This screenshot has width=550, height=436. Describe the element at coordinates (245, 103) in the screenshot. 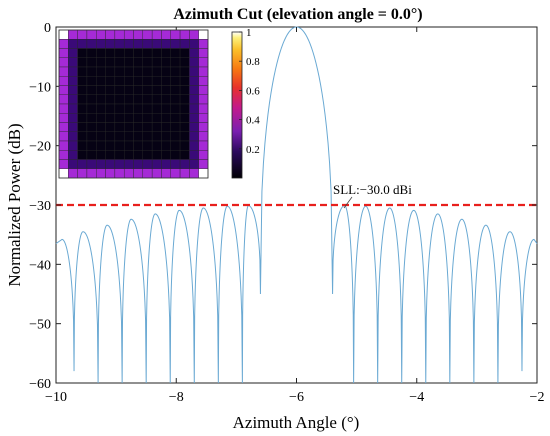

I see `colorbar: 1 0.8 0.6 0.4 0.2` at that location.